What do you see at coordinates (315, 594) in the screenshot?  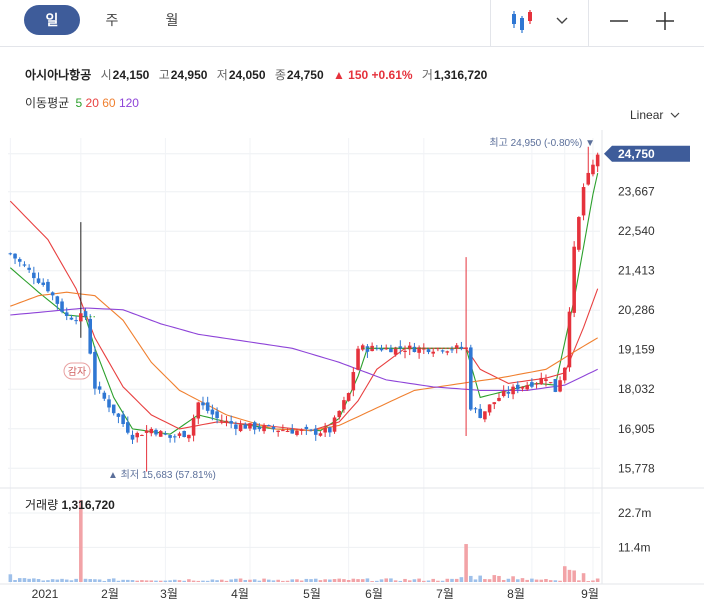 I see `x-axis: 2021 2월 3월 4월 5월 6월 7월 8월 9월` at bounding box center [315, 594].